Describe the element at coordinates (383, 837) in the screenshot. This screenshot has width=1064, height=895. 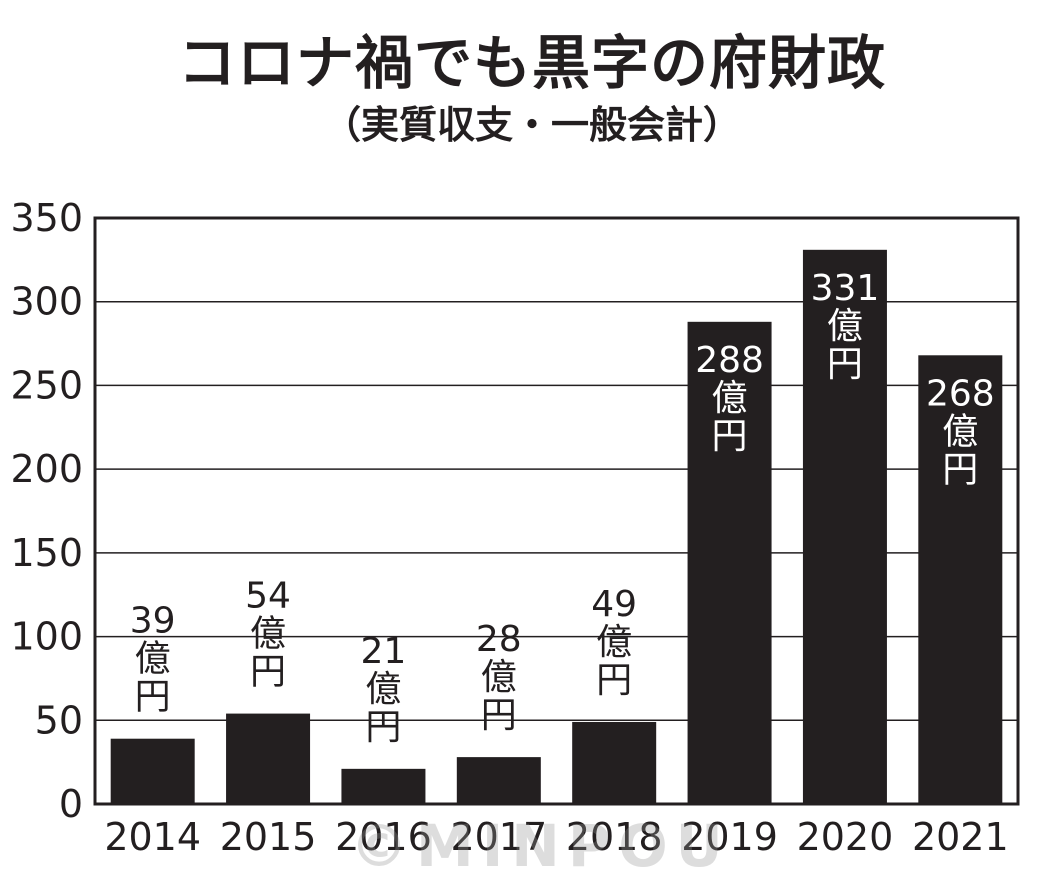
I see `x-tick-label: 2016` at that location.